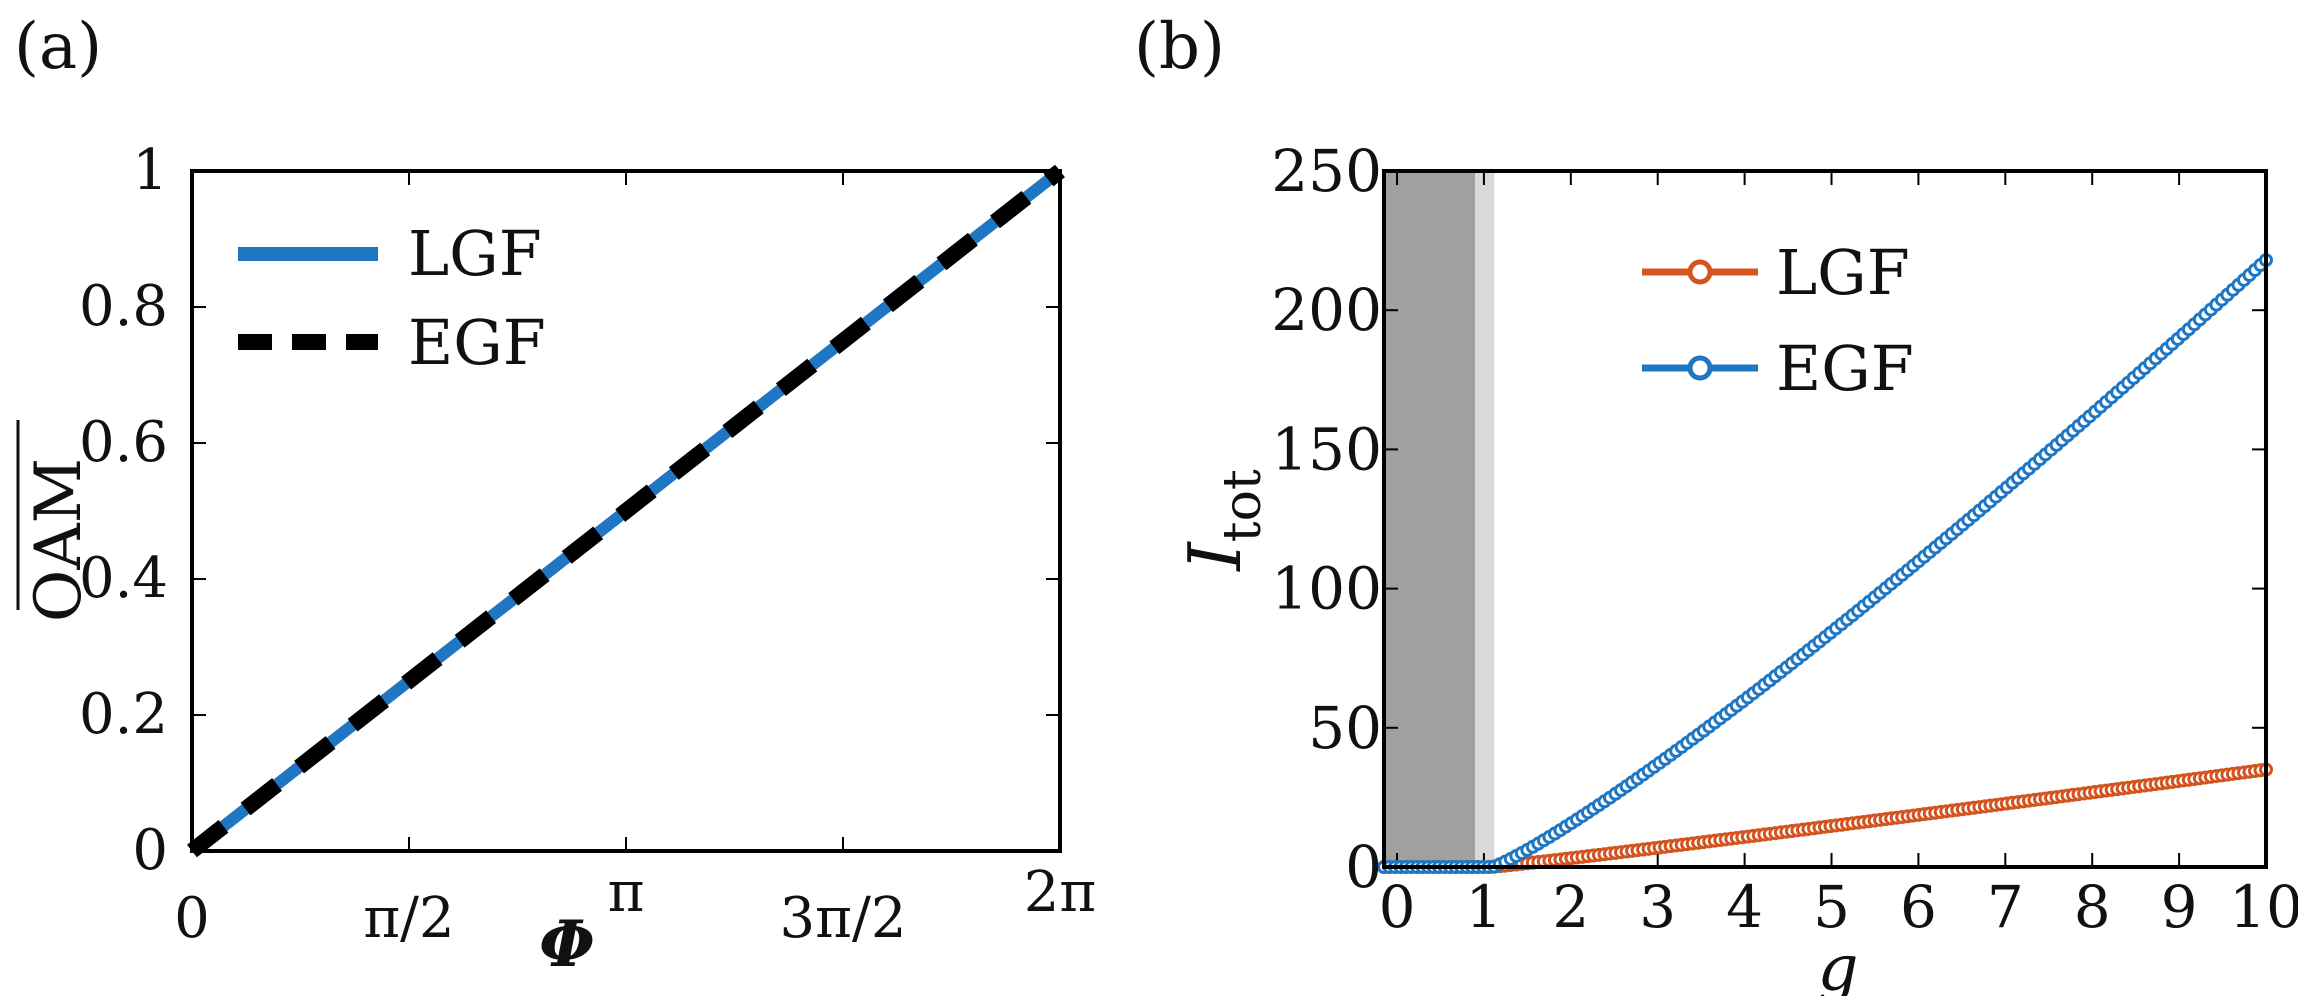 The width and height of the screenshot is (2298, 996). Describe the element at coordinates (123, 714) in the screenshot. I see `chart-a-ytick-label: 0.2` at that location.